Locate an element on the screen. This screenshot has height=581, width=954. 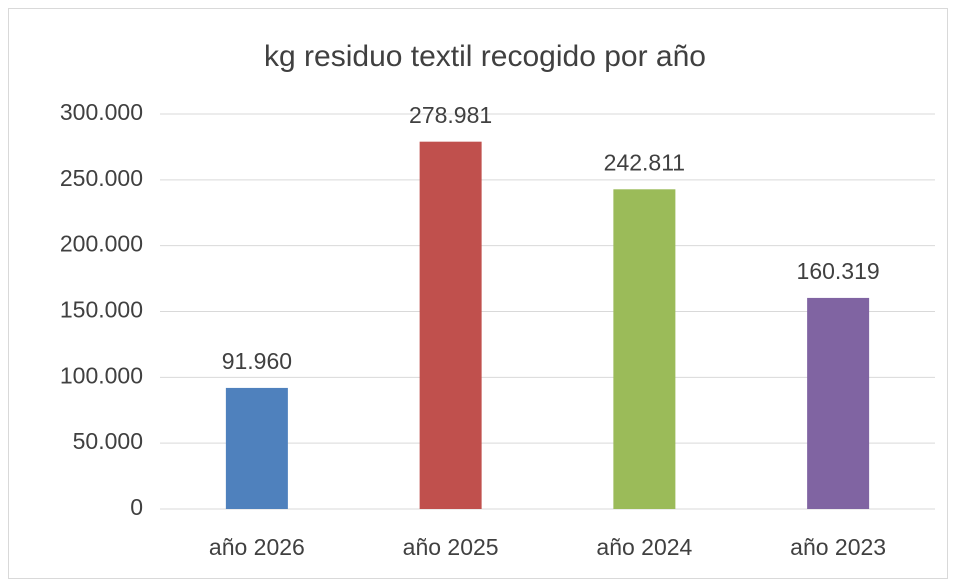
y-tick-label: 300.000 is located at coordinates (101, 112).